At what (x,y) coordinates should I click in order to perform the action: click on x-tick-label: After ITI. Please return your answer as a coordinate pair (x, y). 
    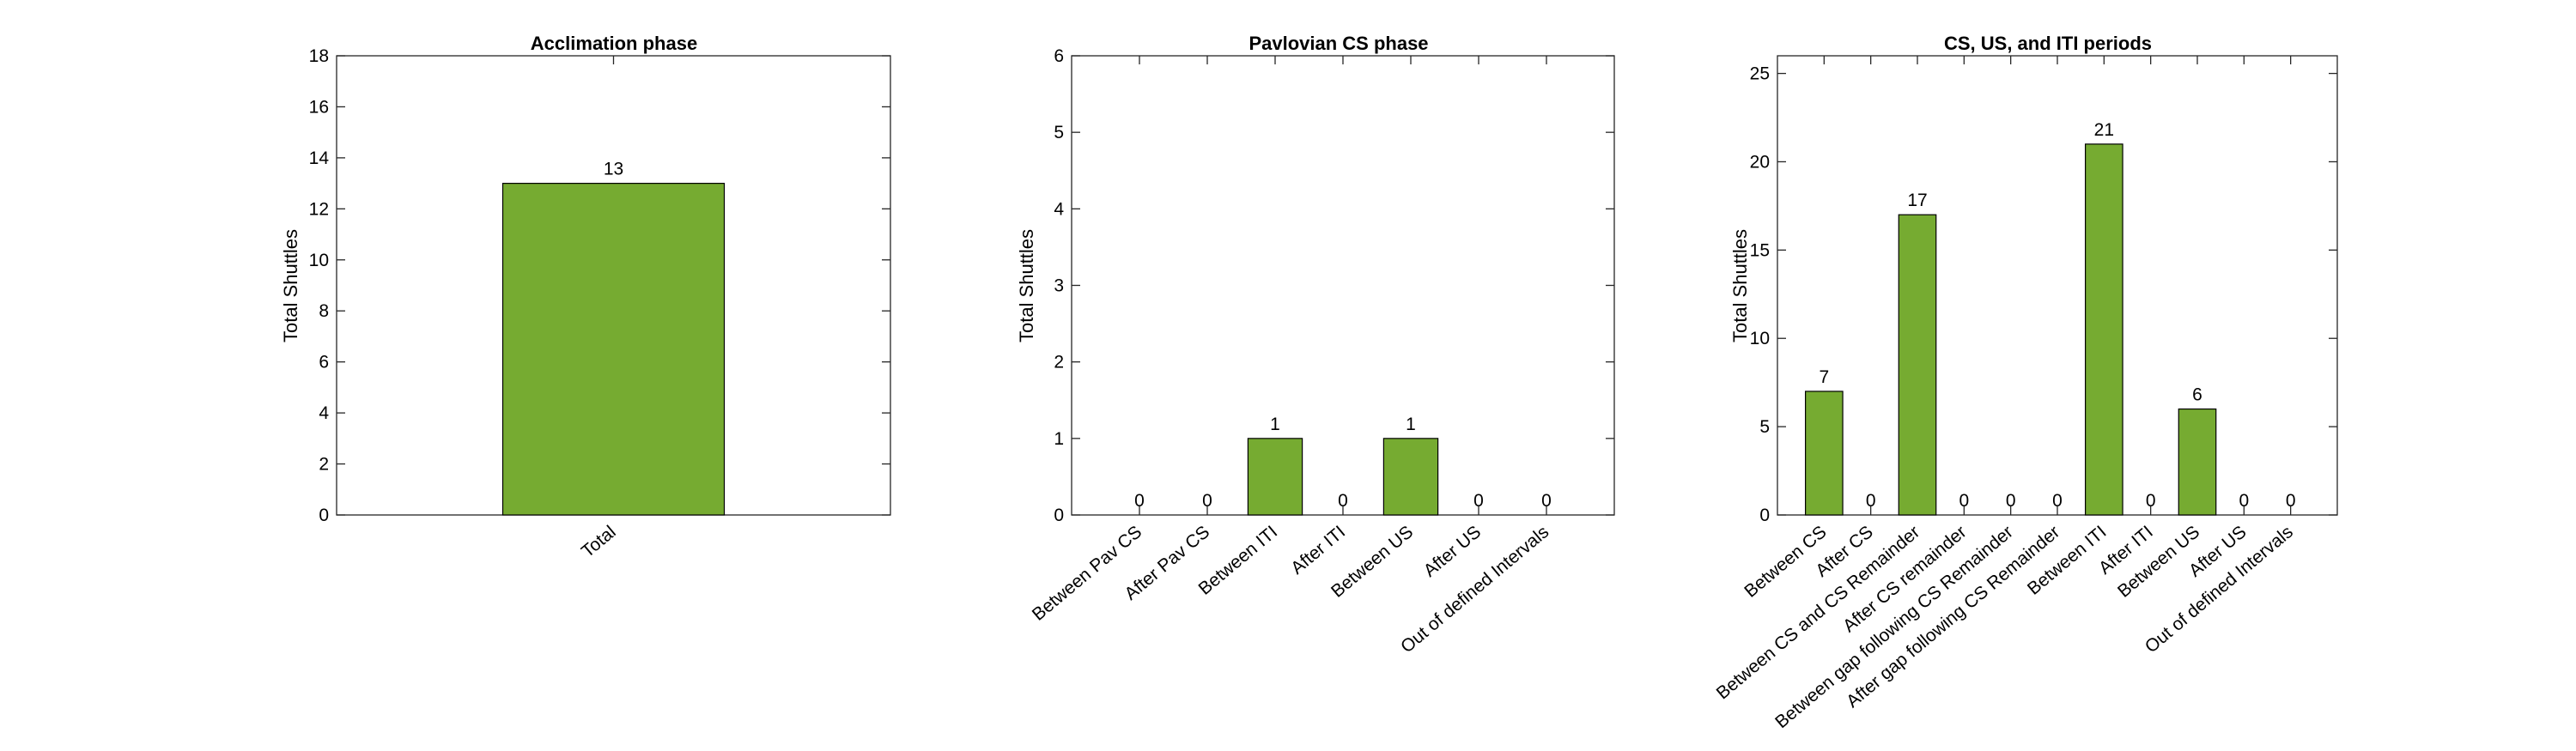
    Looking at the image, I should click on (1318, 550).